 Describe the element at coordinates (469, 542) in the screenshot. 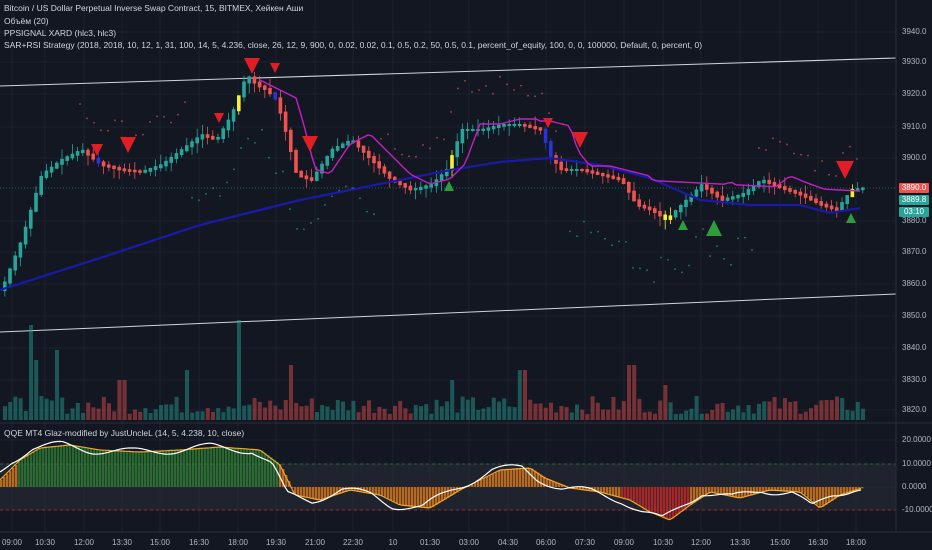

I see `time-tick-label: 03:00` at that location.